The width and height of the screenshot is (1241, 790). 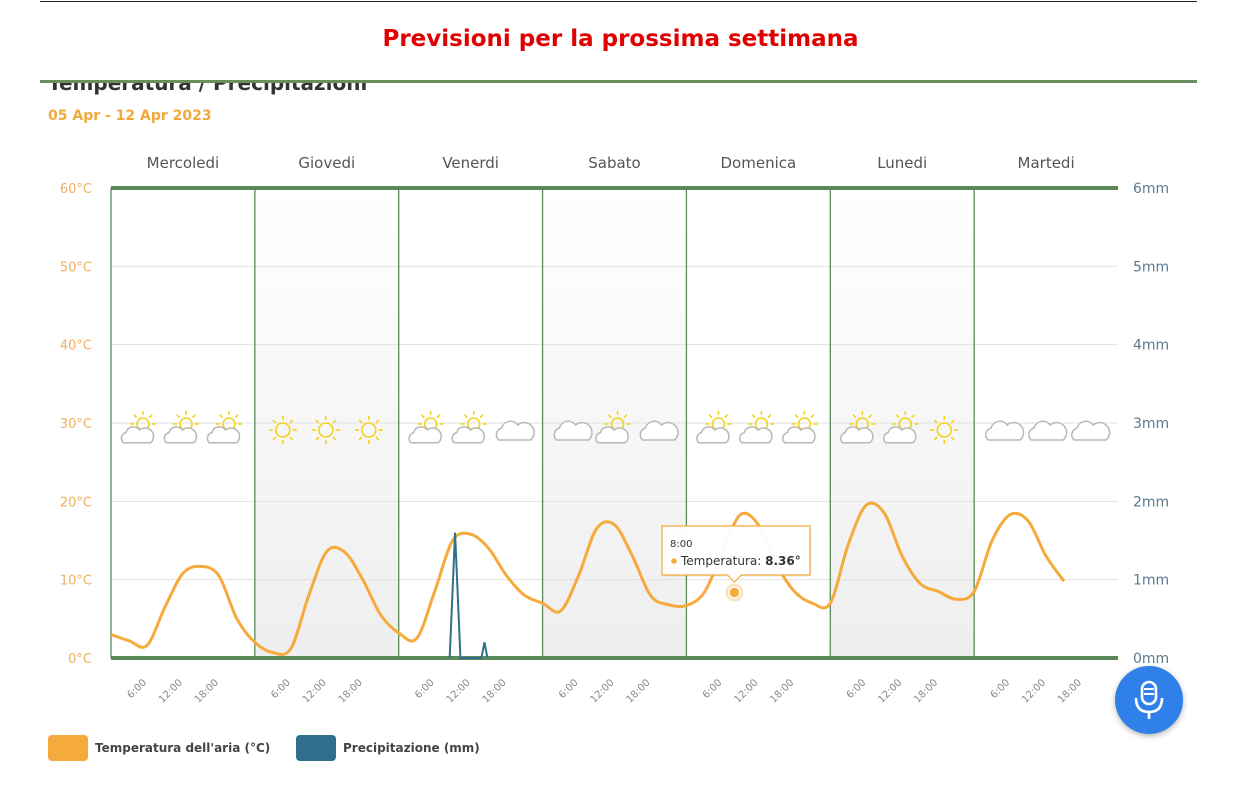 I want to click on y-left-tick-label: 40°C, so click(x=76, y=346).